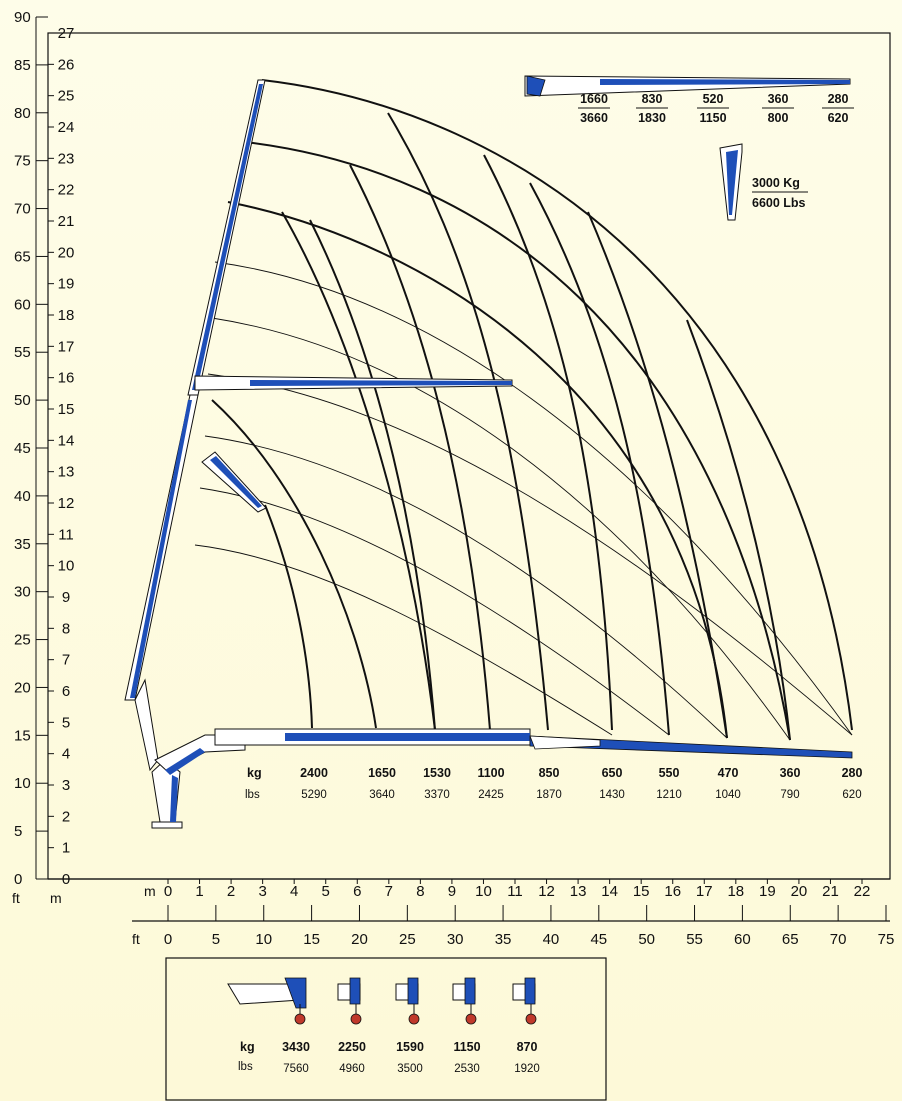 The width and height of the screenshot is (902, 1101). I want to click on m-tick-label: 27, so click(66, 33).